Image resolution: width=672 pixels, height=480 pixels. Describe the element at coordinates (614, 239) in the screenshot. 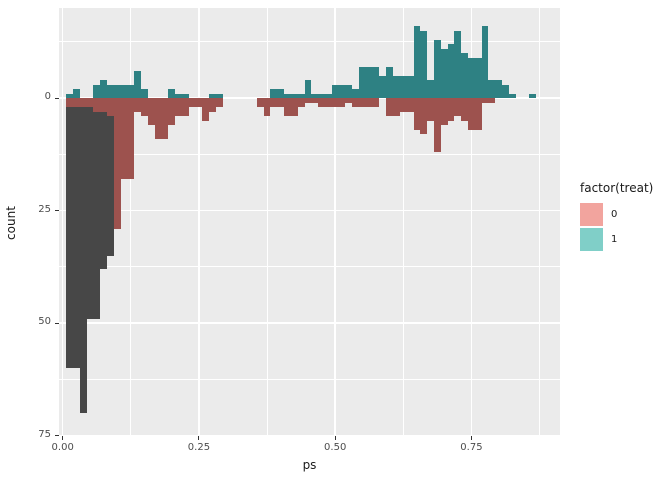

I see `legend-label-1: 1` at that location.